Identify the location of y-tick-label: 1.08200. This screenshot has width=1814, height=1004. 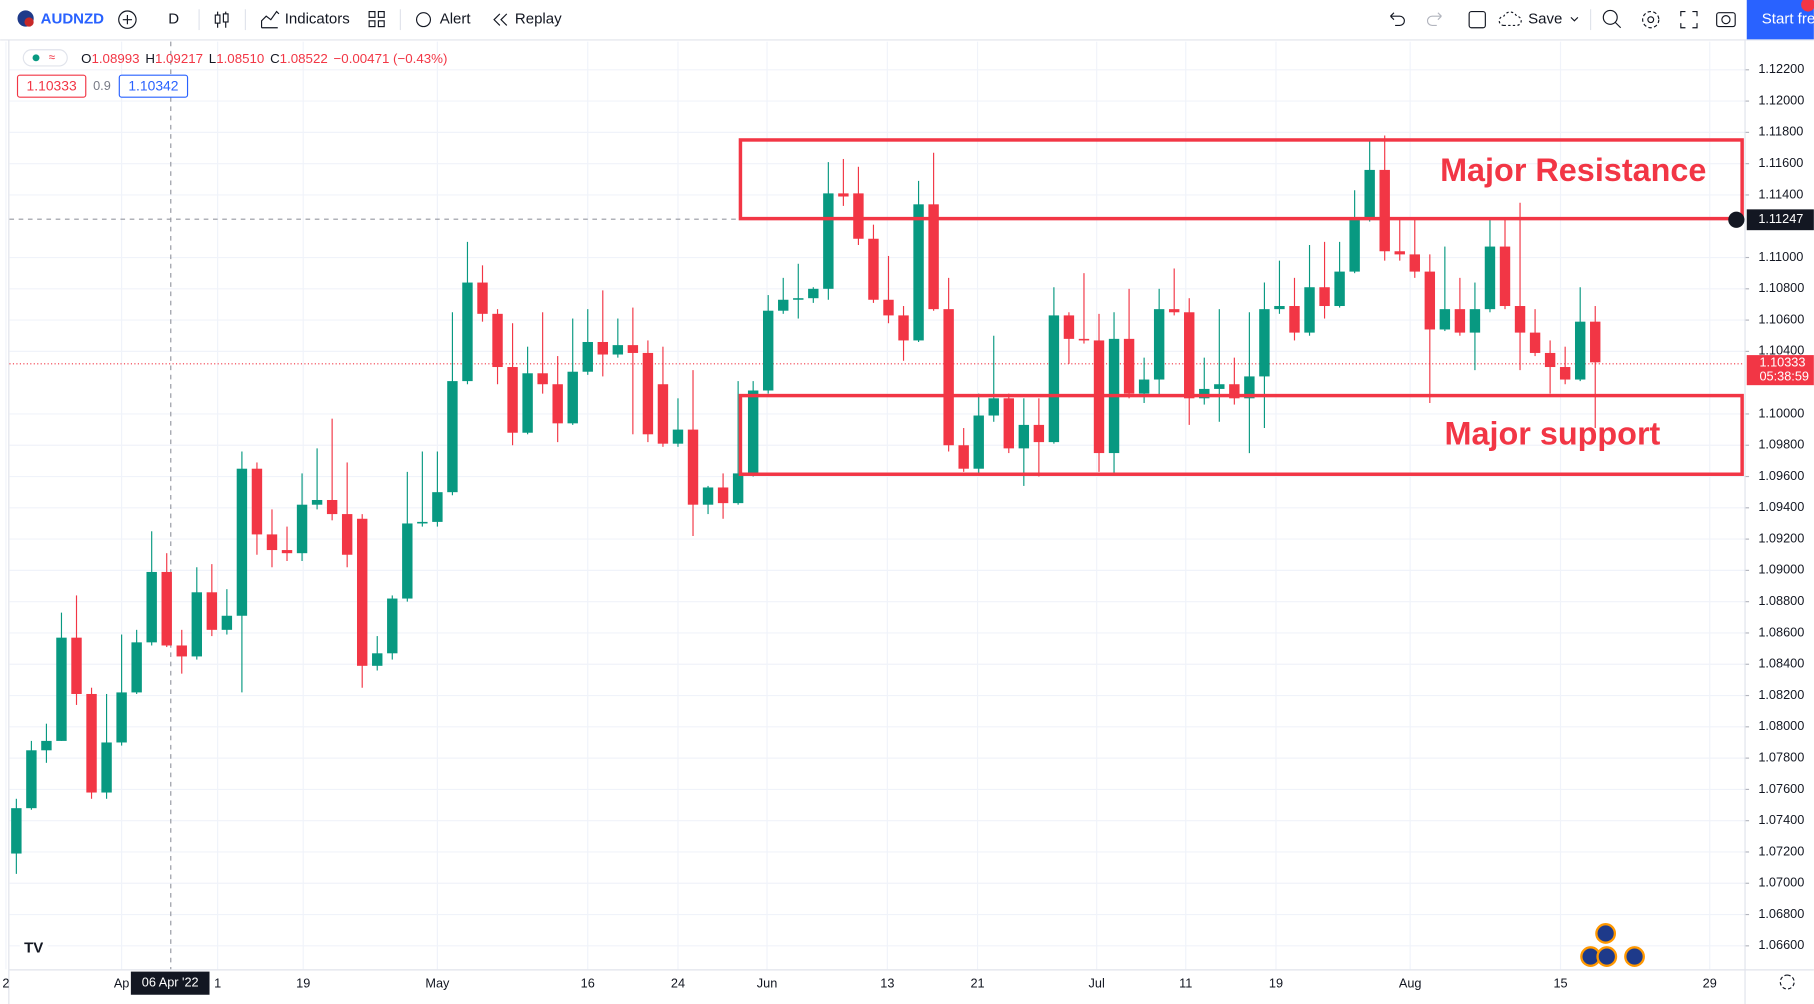
(1781, 694).